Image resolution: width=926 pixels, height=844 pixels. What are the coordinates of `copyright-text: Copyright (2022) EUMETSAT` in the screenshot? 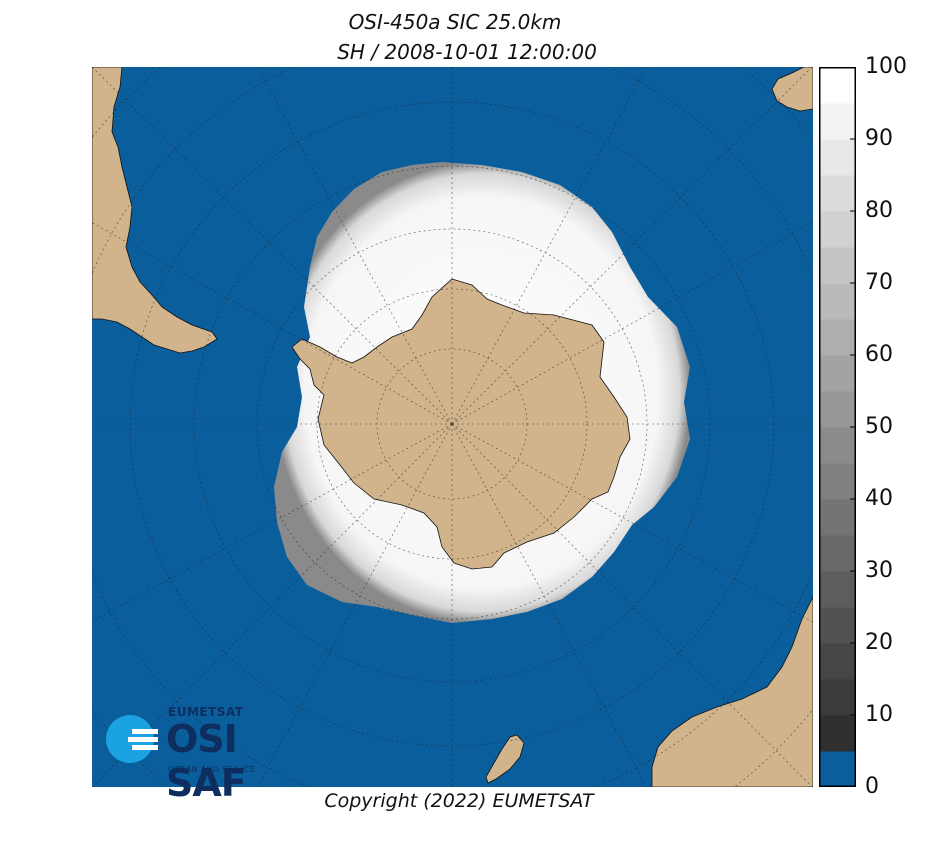 It's located at (459, 801).